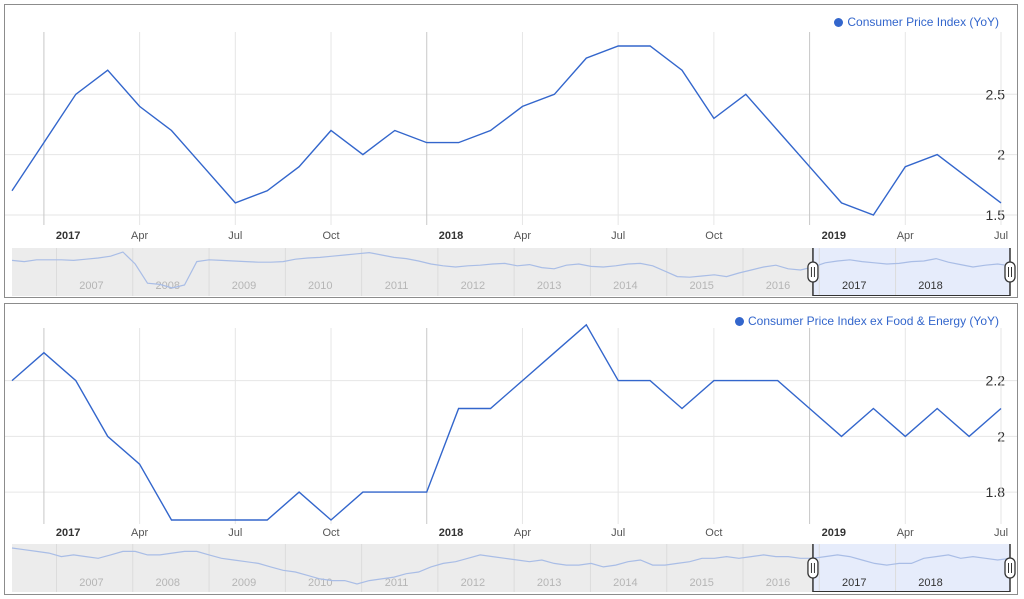 The width and height of the screenshot is (1024, 599). What do you see at coordinates (923, 22) in the screenshot?
I see `legend-label: Consumer Price Index (YoY)` at bounding box center [923, 22].